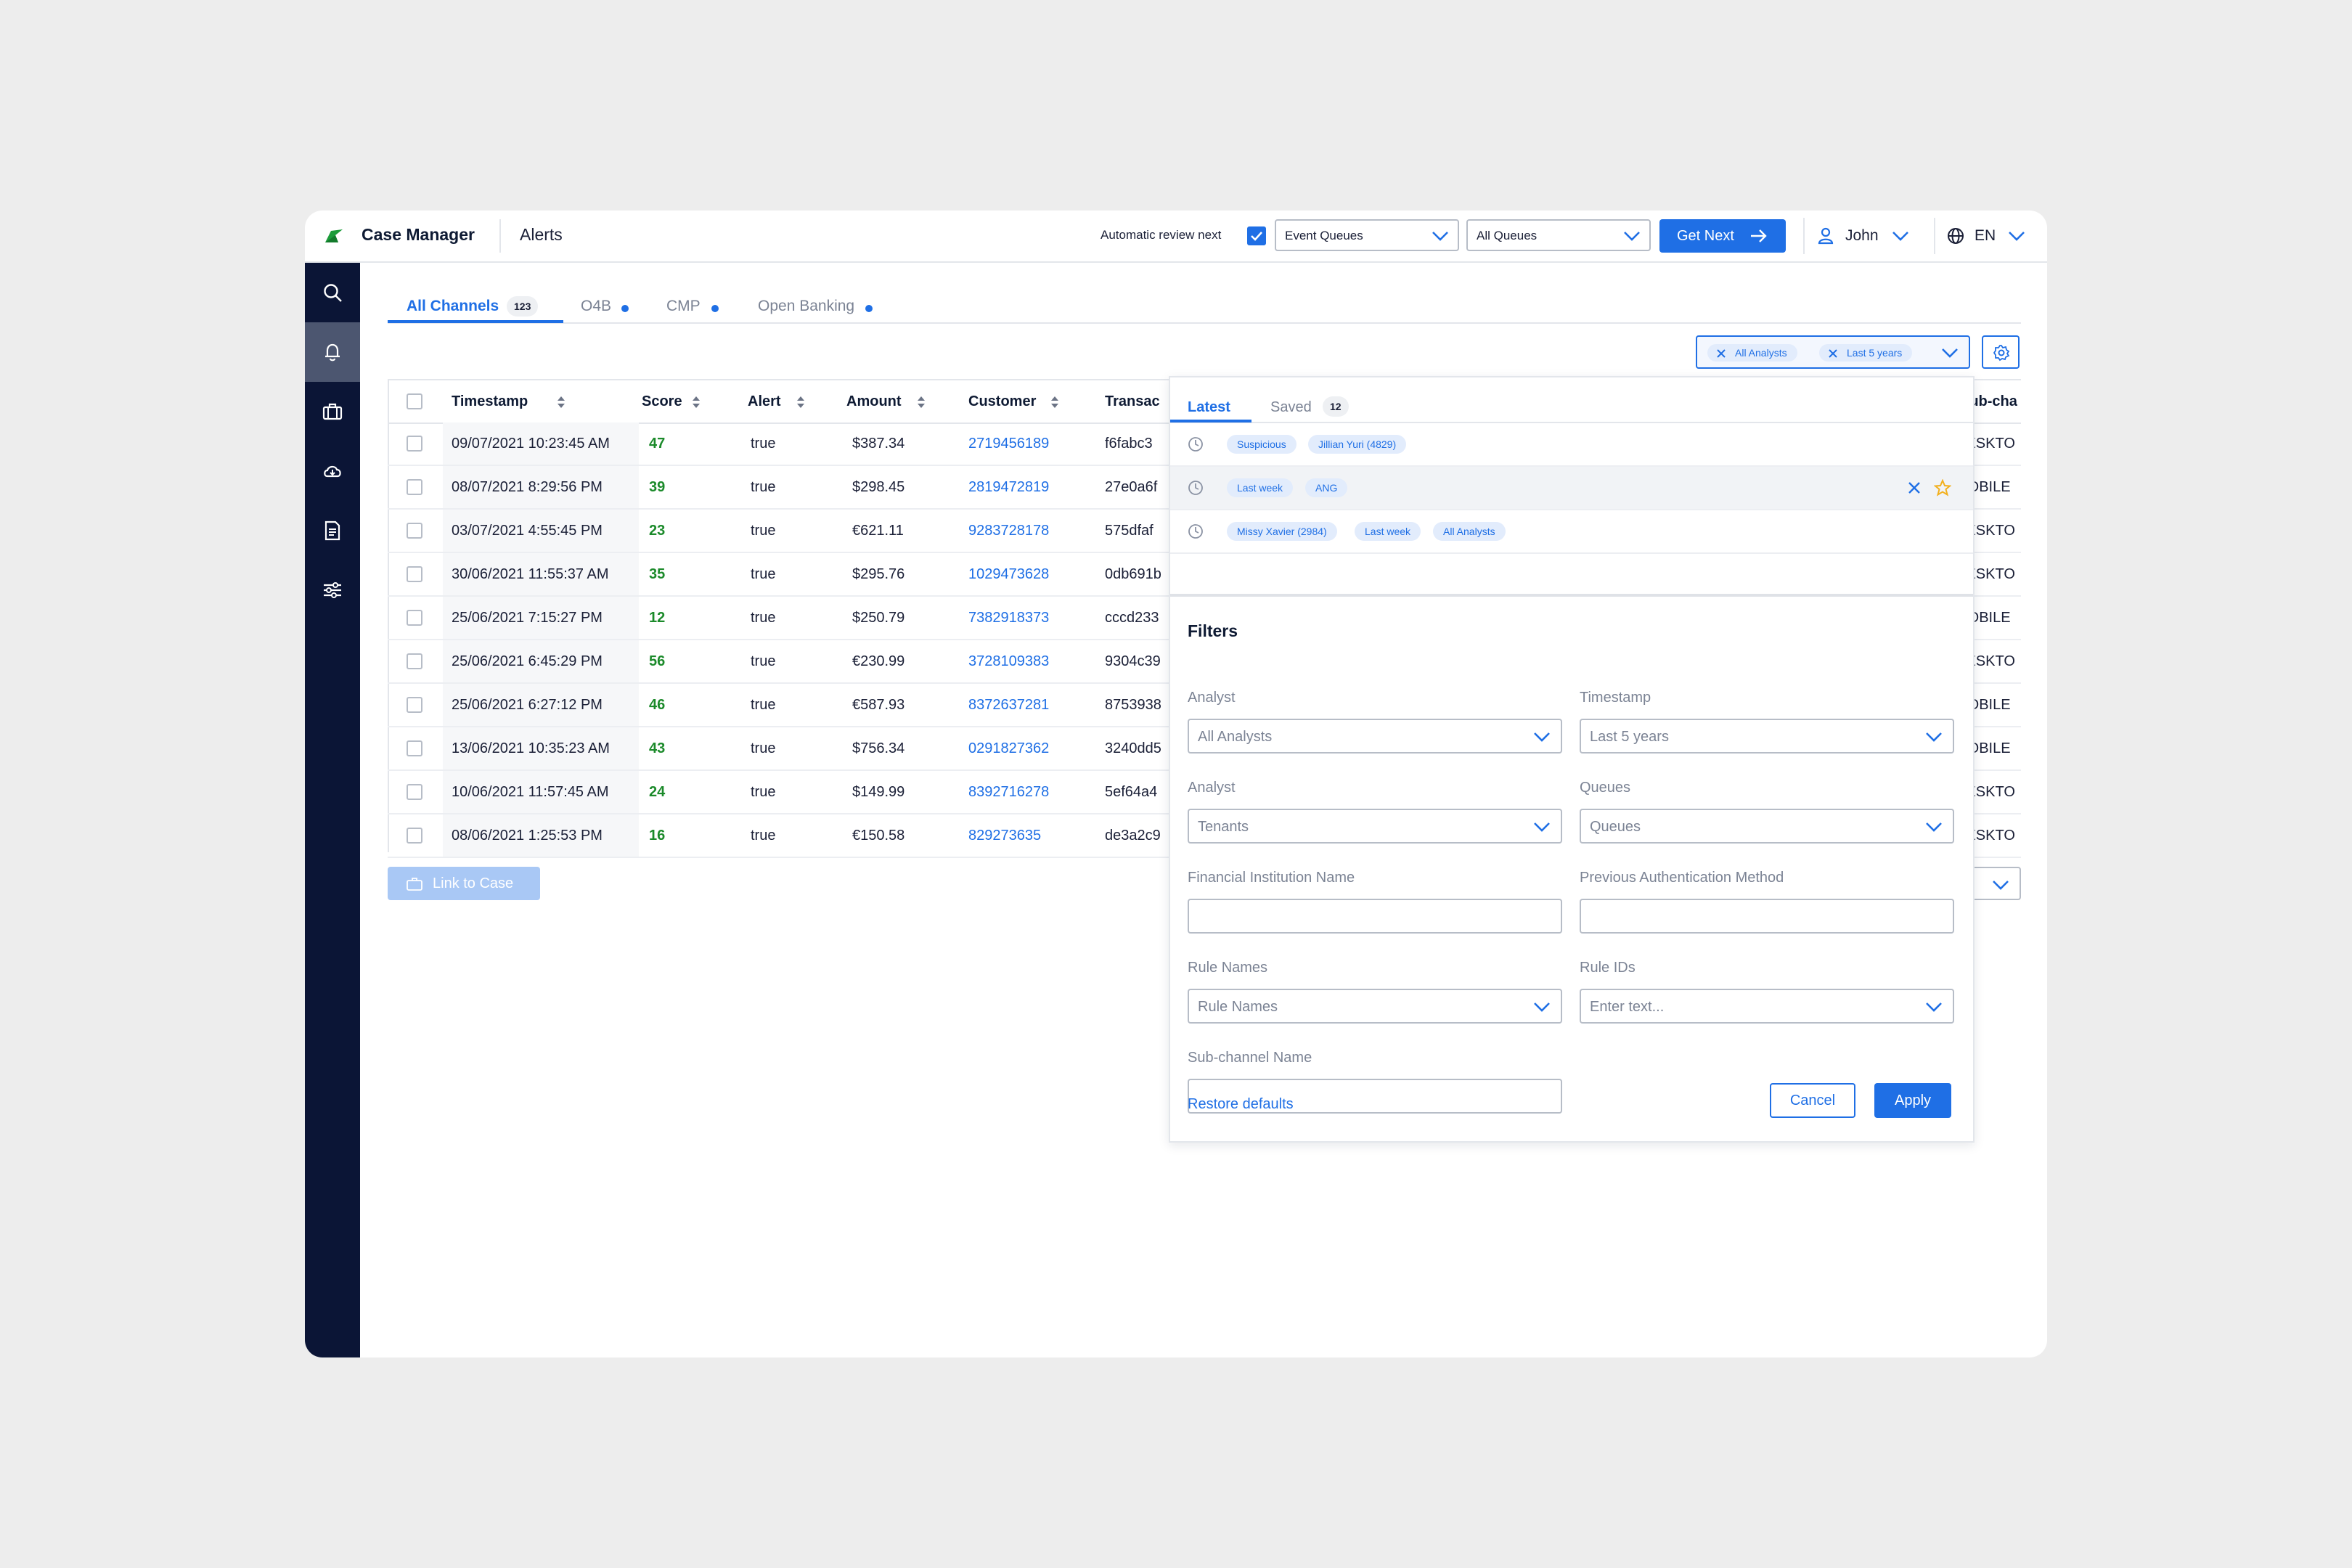  I want to click on cell-transaction: cccd233, so click(1132, 618).